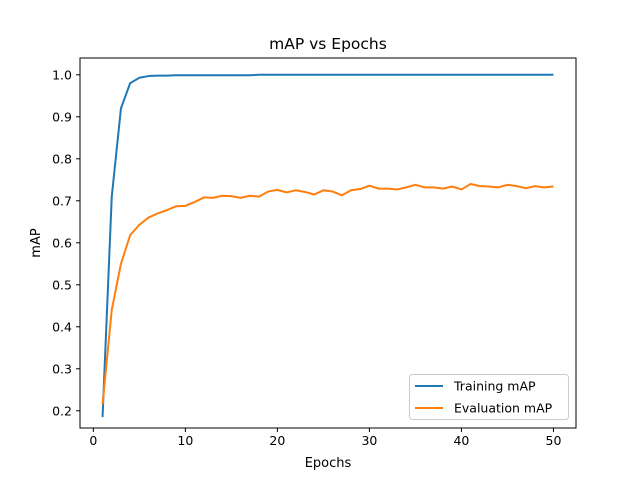 Image resolution: width=640 pixels, height=480 pixels. What do you see at coordinates (325, 438) in the screenshot?
I see `x-axis: 0 10 20 30 40 50` at bounding box center [325, 438].